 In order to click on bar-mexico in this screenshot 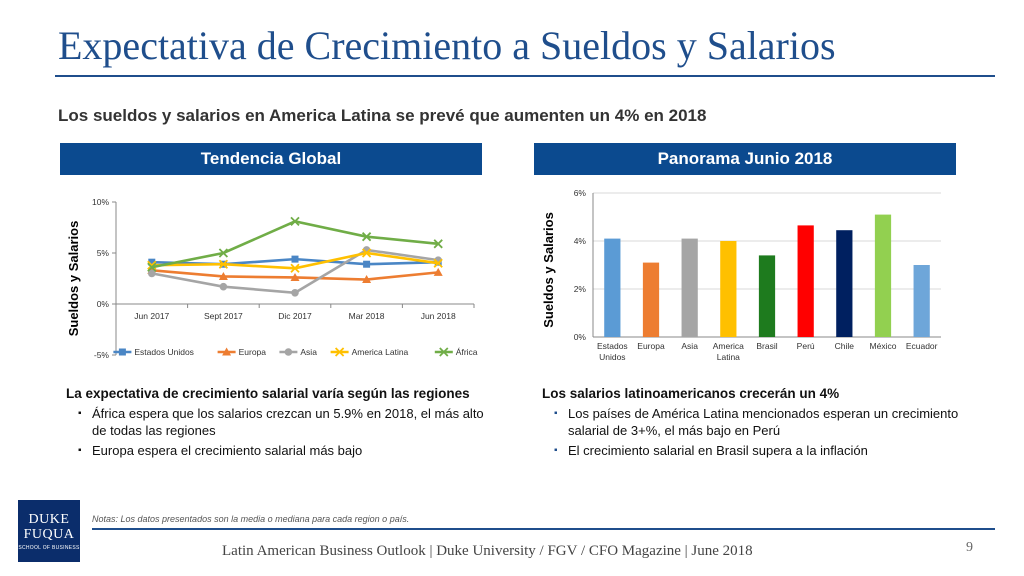, I will do `click(883, 275)`.